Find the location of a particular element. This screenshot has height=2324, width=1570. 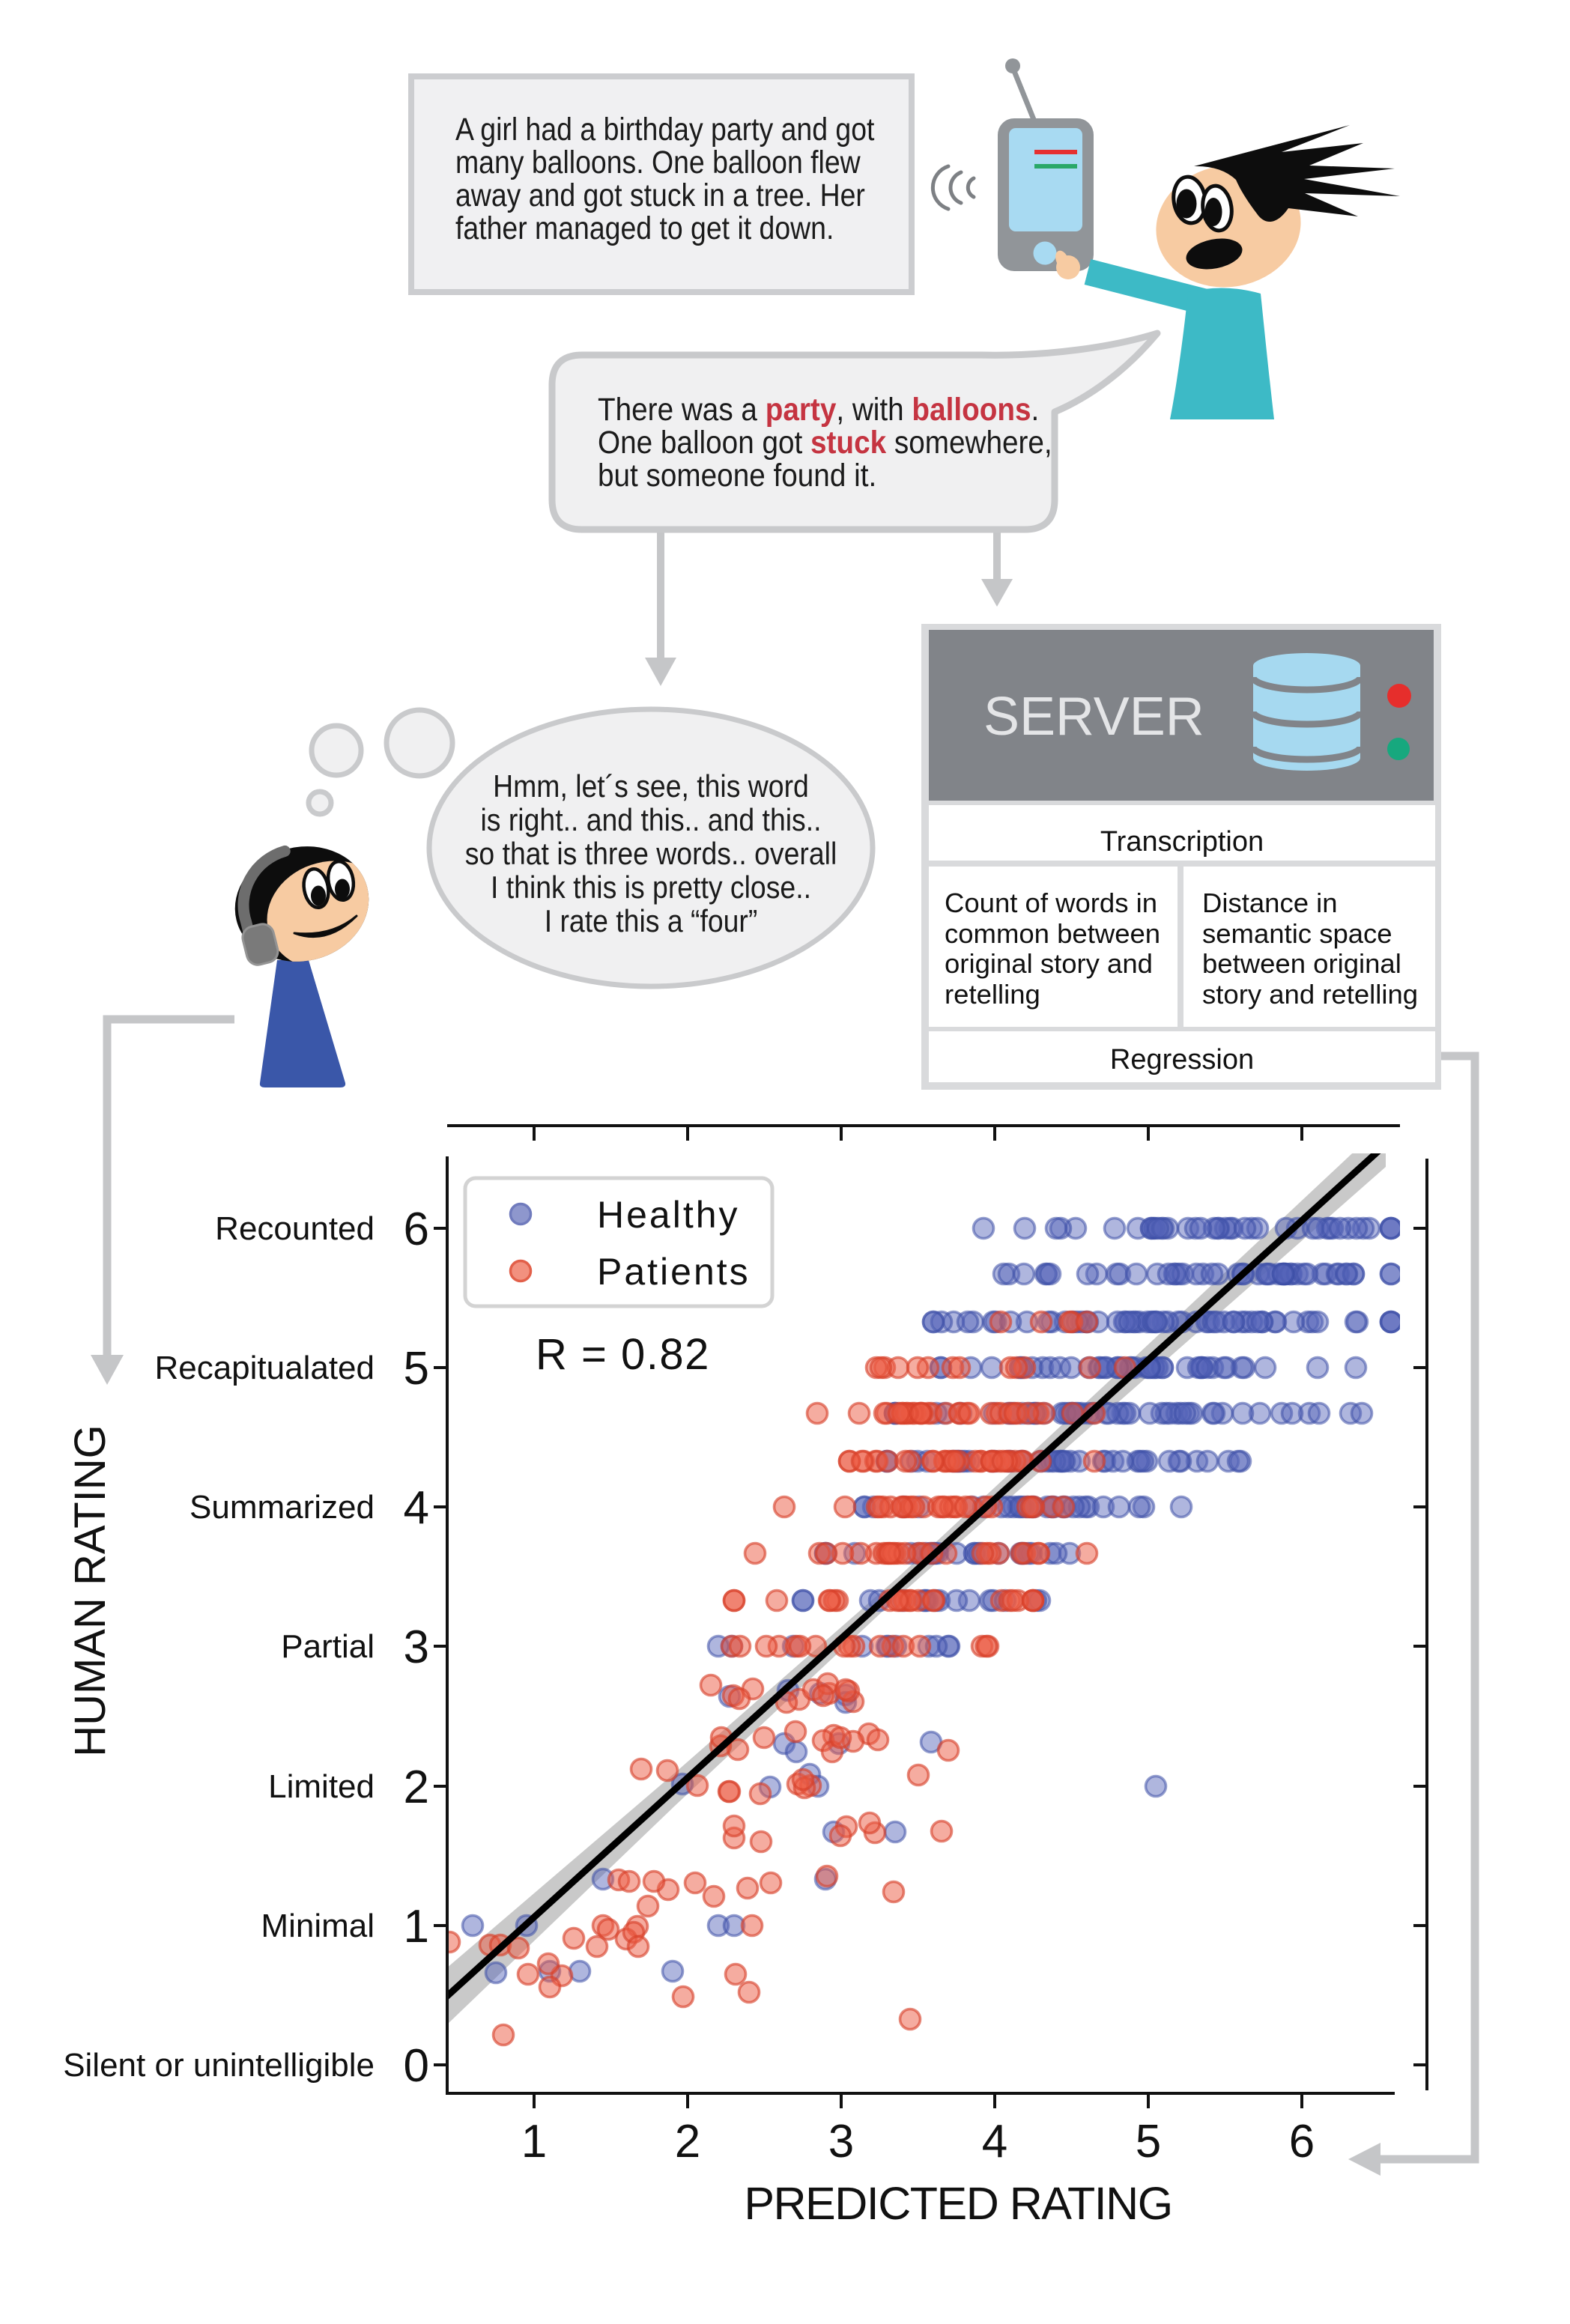

svg-text: Recapitualated is located at coordinates (264, 1368).